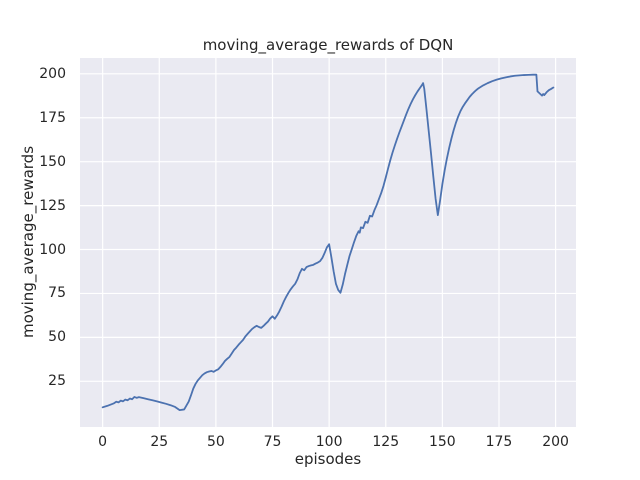 Image resolution: width=640 pixels, height=480 pixels. Describe the element at coordinates (215, 442) in the screenshot. I see `x-tick-label: 50` at that location.